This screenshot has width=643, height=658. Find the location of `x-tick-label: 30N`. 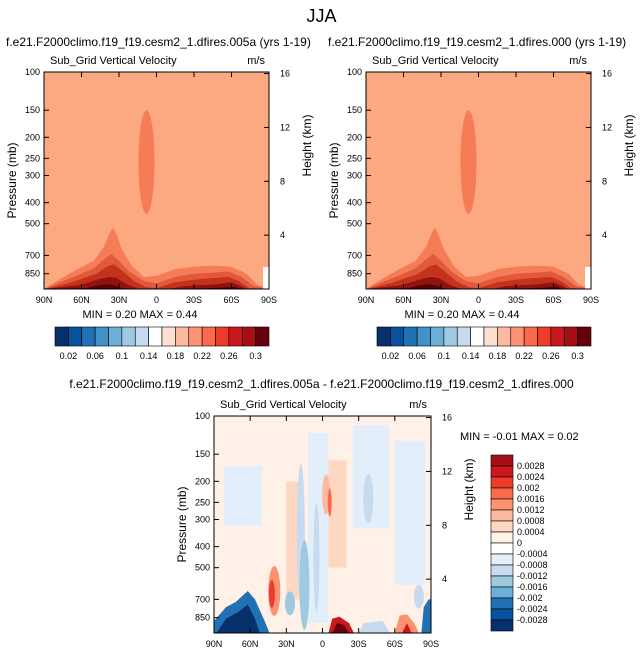

x-tick-label: 30N is located at coordinates (119, 300).